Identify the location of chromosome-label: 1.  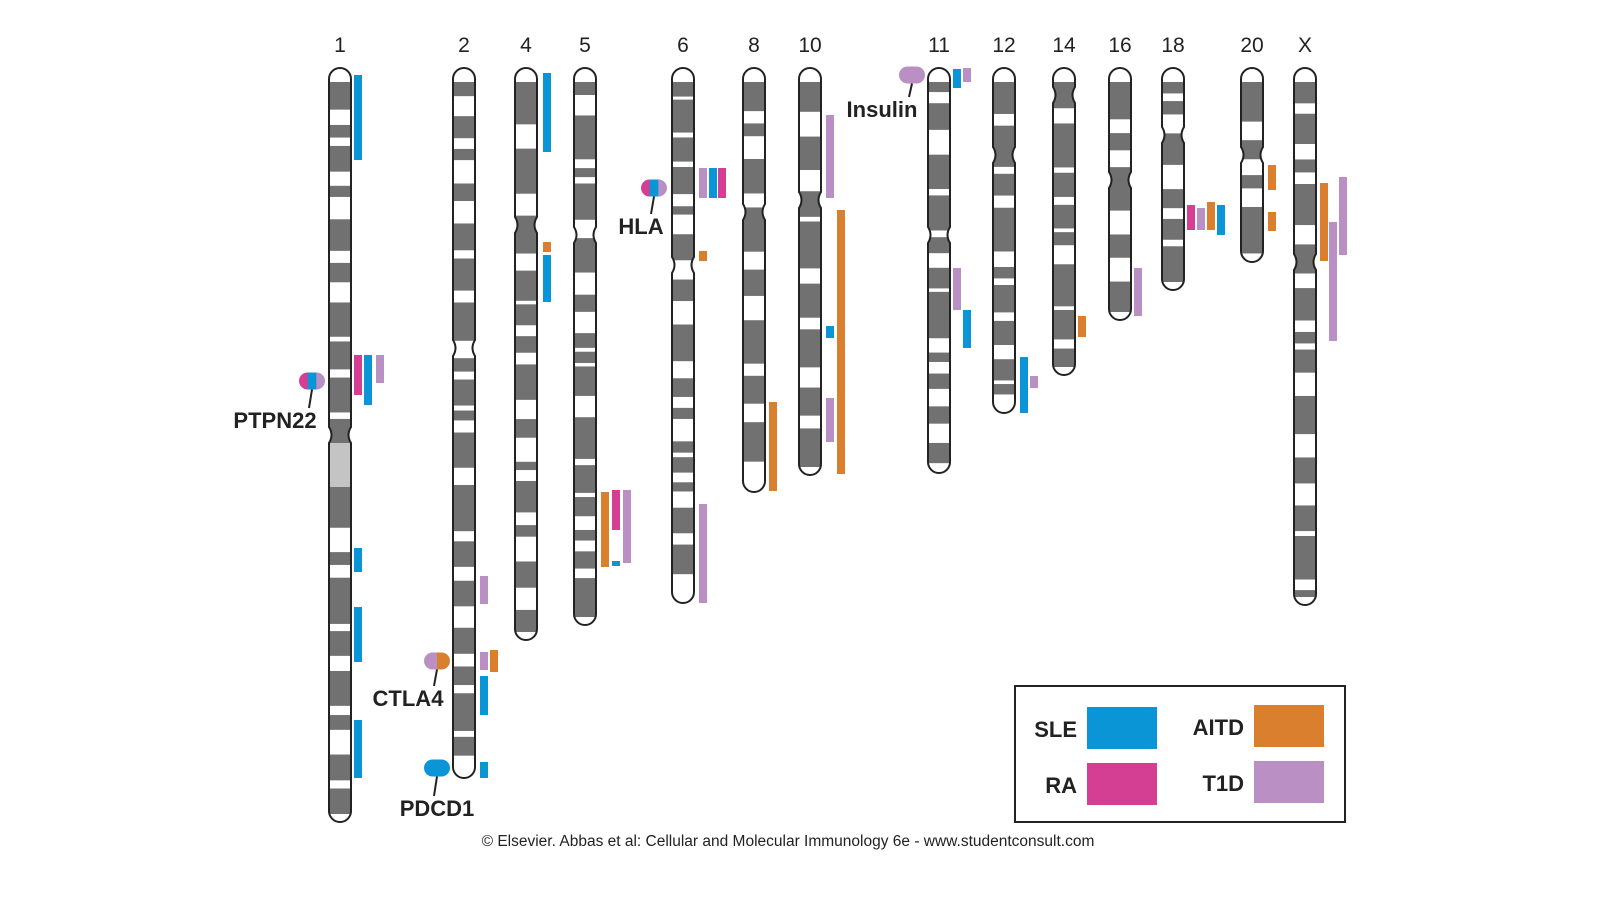
(340, 45).